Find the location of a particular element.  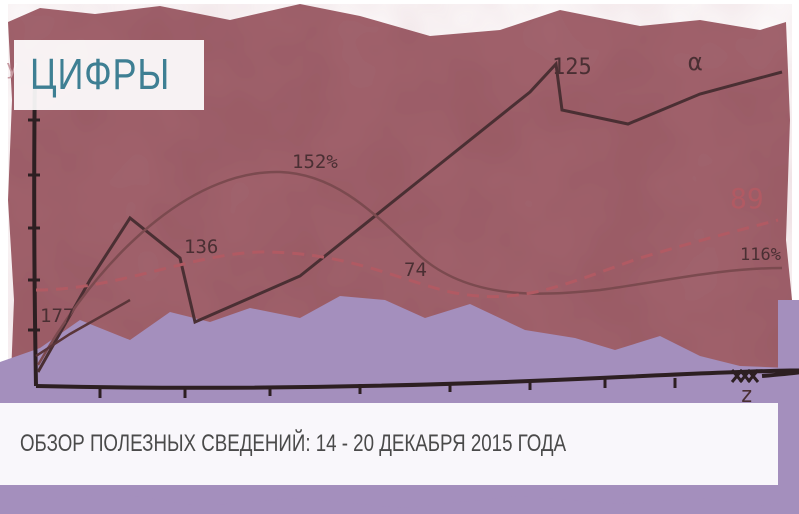

purple-band-right is located at coordinates (788, 407).